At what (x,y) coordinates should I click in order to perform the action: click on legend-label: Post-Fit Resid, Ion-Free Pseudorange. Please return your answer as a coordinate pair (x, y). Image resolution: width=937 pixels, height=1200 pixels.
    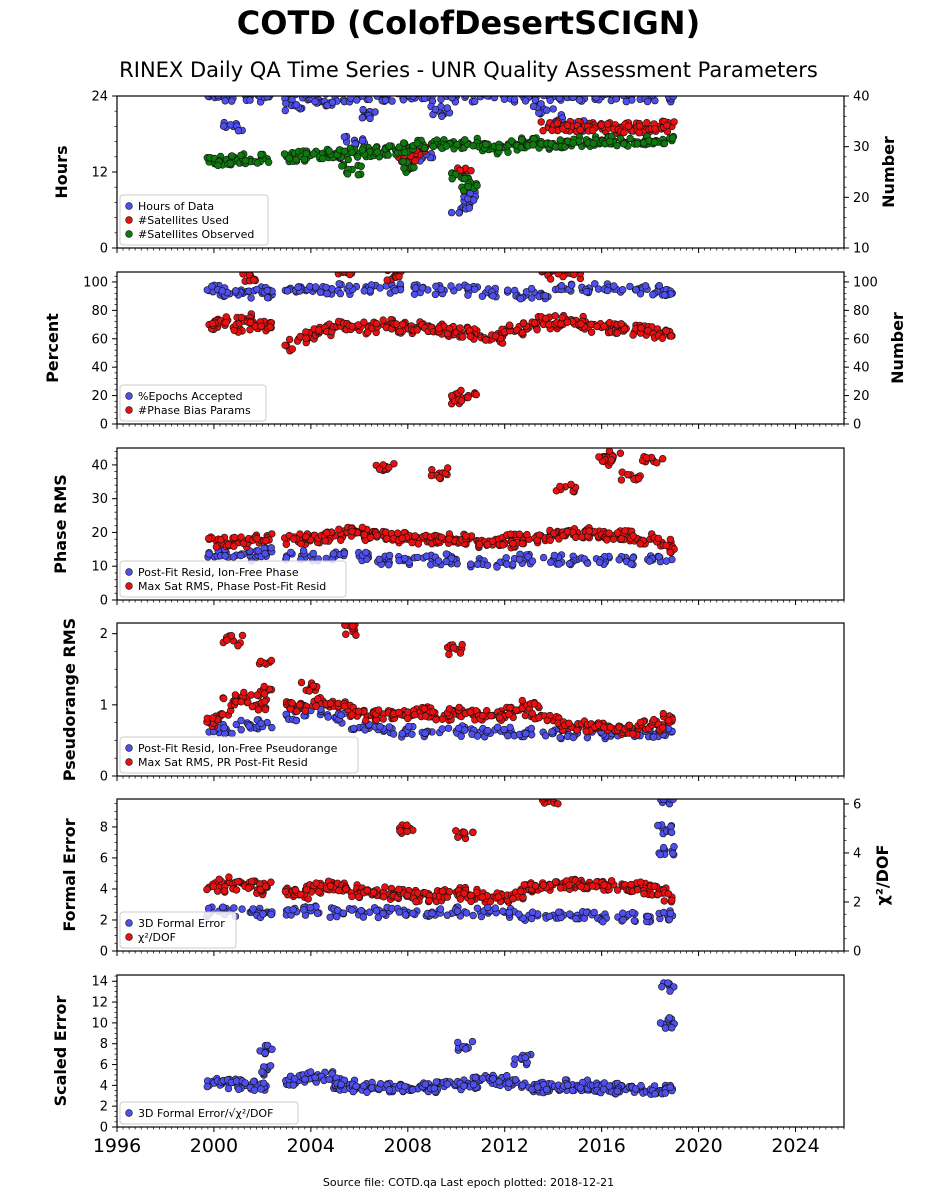
    Looking at the image, I should click on (238, 748).